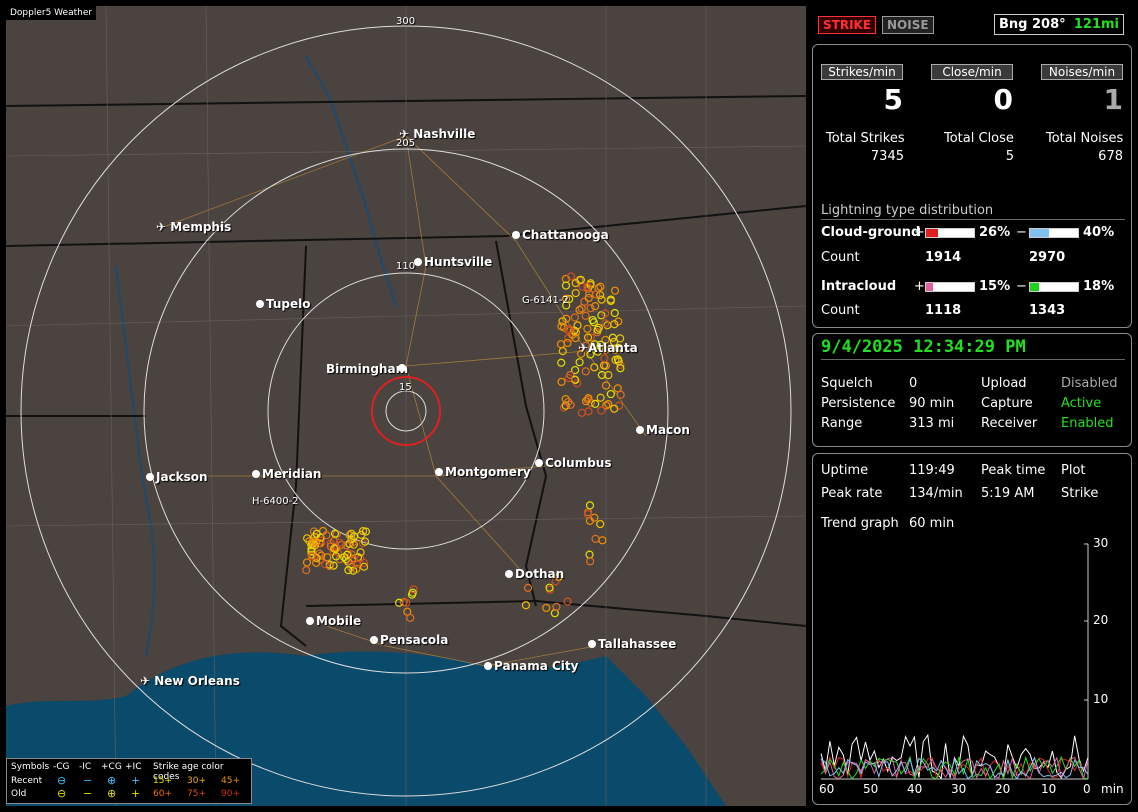 The height and width of the screenshot is (812, 1138). I want to click on legend-ic-neg: -IC, so click(85, 767).